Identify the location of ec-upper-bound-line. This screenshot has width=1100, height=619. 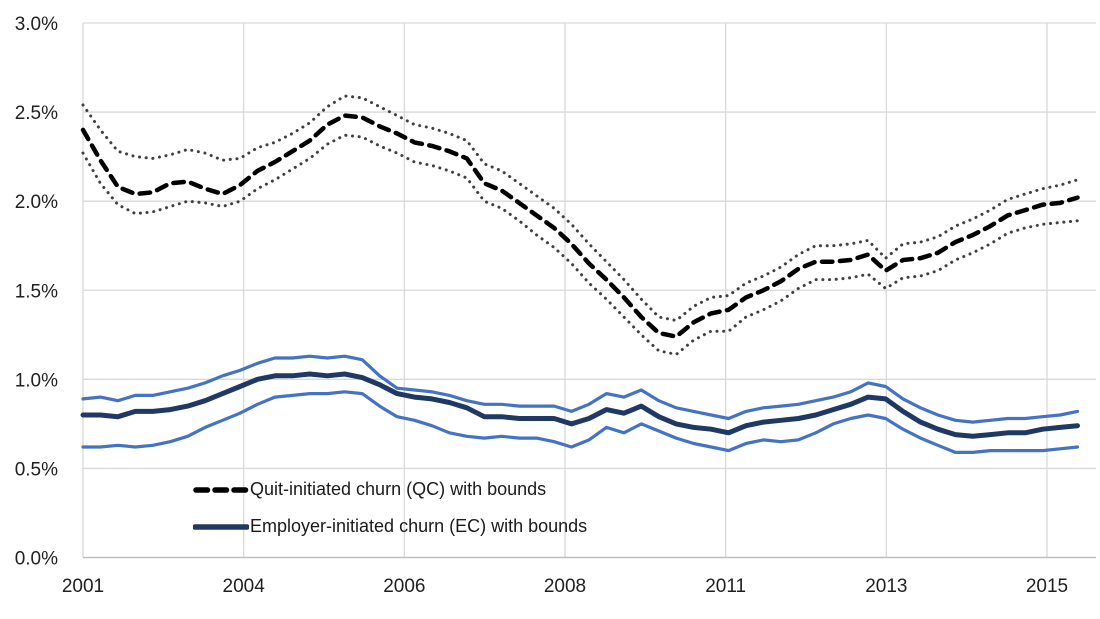
(580, 389).